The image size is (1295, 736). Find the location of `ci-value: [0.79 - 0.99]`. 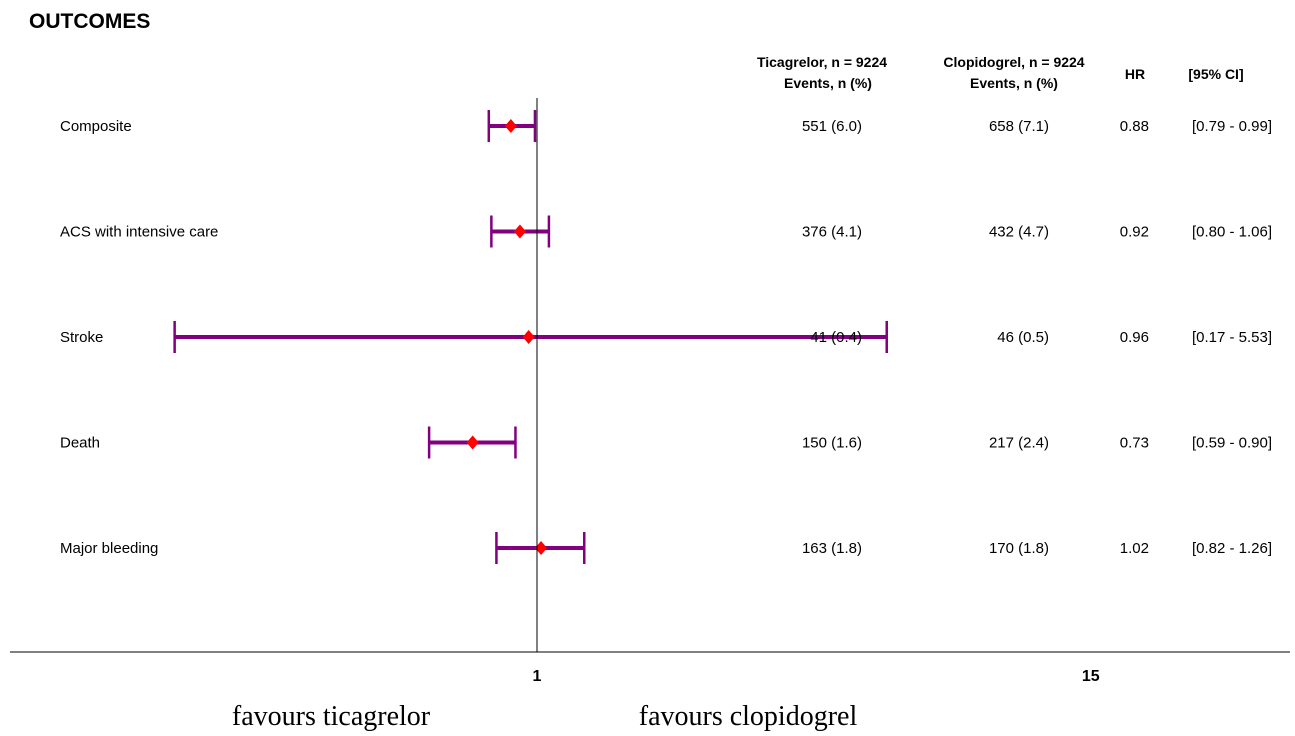

ci-value: [0.79 - 0.99] is located at coordinates (1232, 126).